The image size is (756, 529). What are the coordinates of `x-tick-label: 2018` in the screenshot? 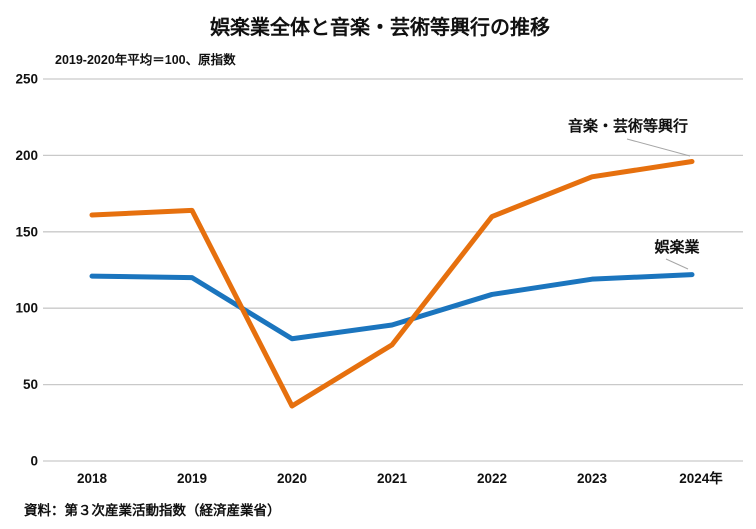 It's located at (92, 478).